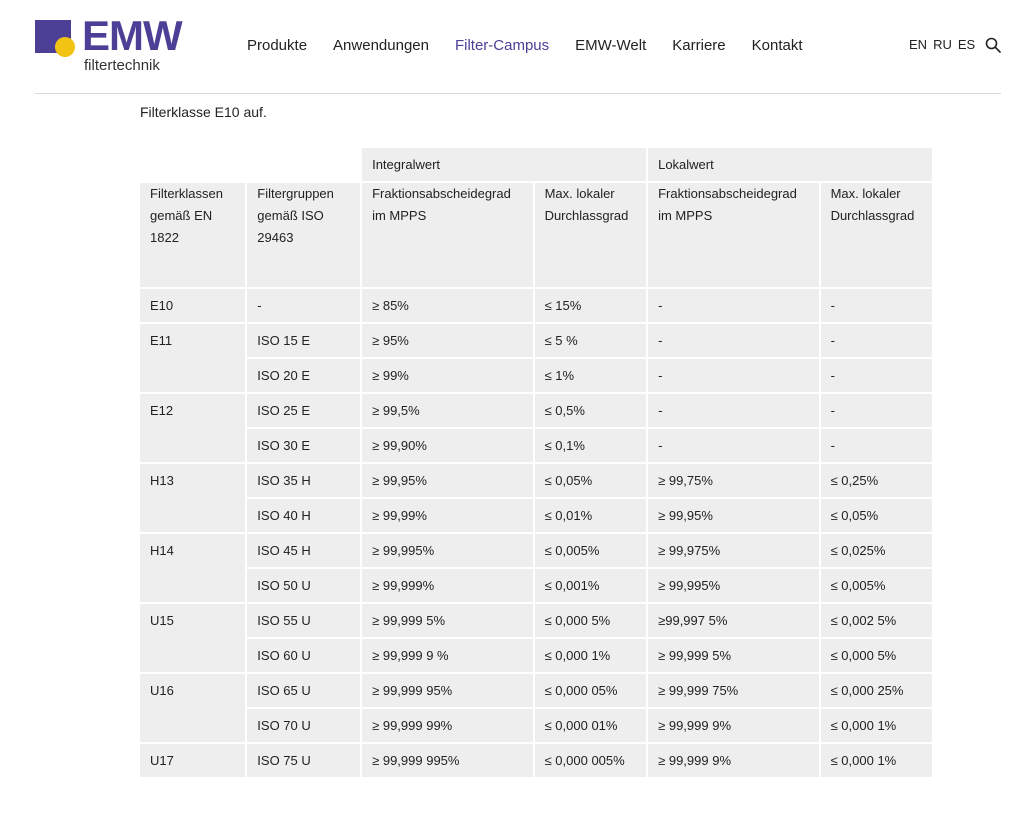 The height and width of the screenshot is (815, 1029). Describe the element at coordinates (305, 411) in the screenshot. I see `iso-group-cell: ISO 25 E` at that location.